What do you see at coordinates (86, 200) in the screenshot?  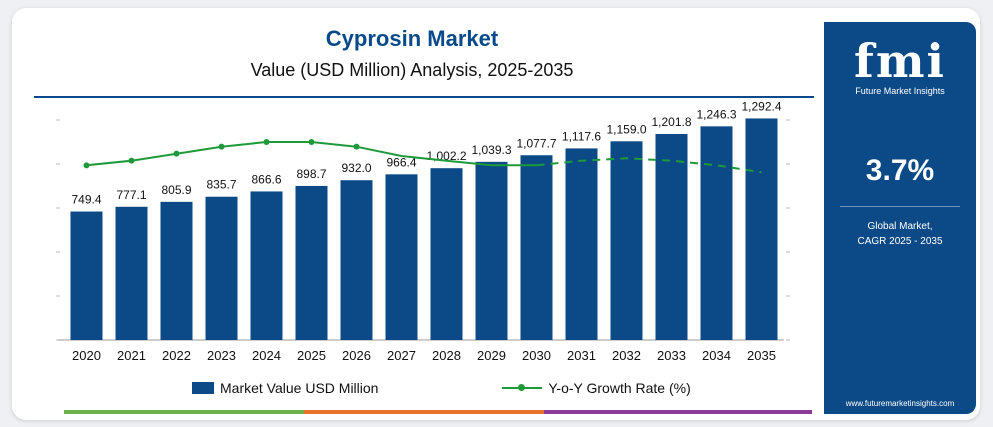 I see `data-label-2020: 749.4` at bounding box center [86, 200].